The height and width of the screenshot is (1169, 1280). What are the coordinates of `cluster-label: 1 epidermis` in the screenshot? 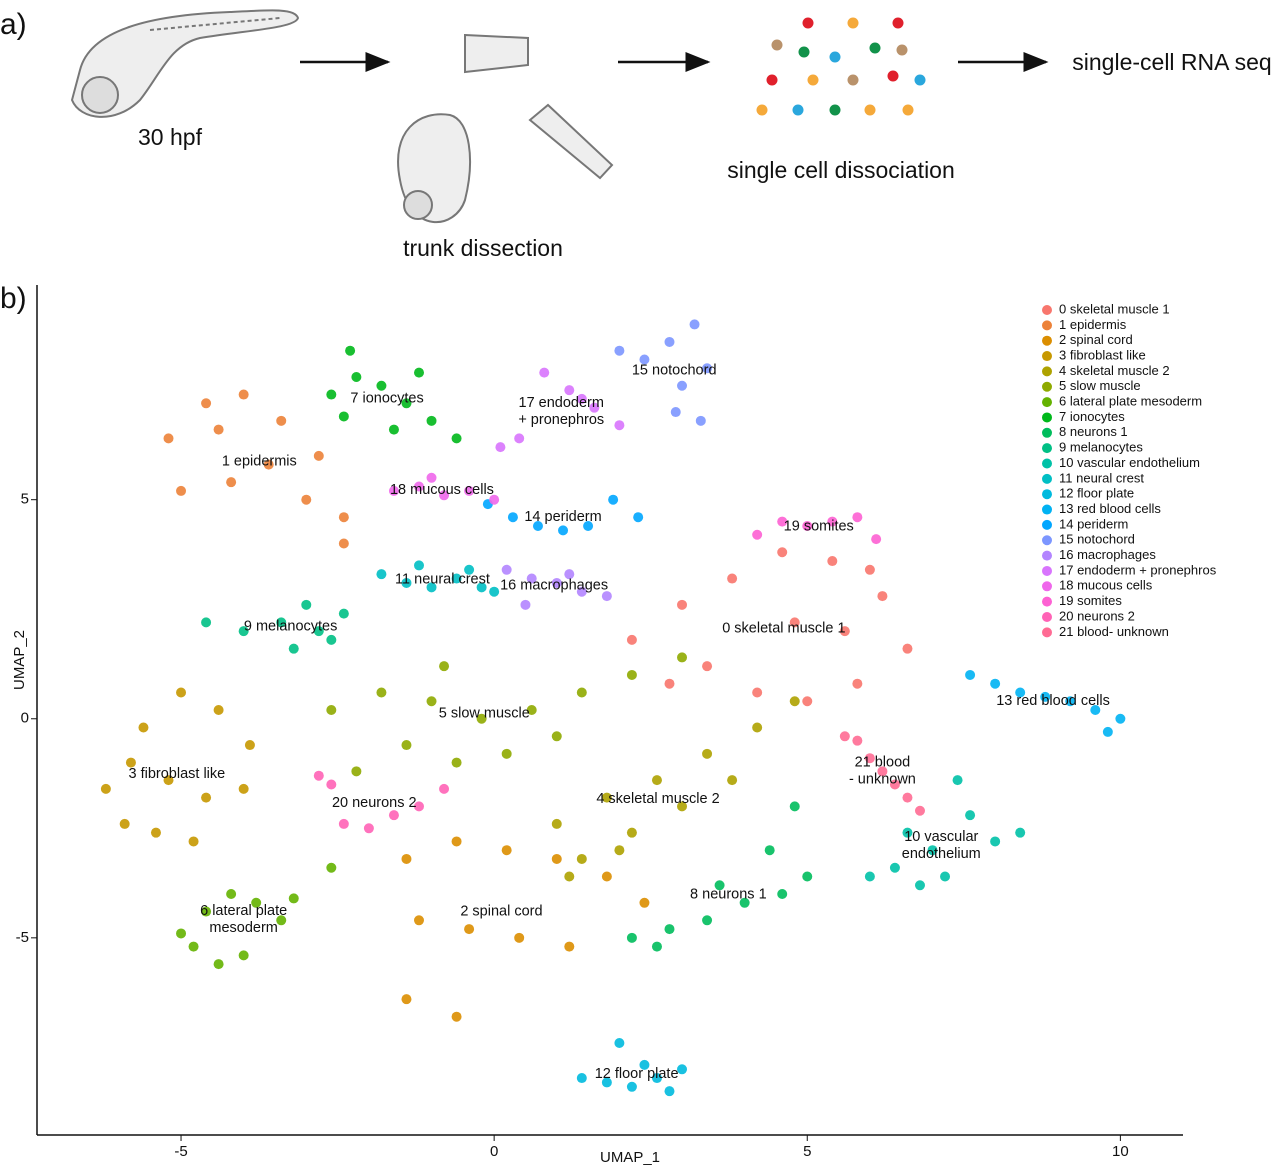 It's located at (259, 462).